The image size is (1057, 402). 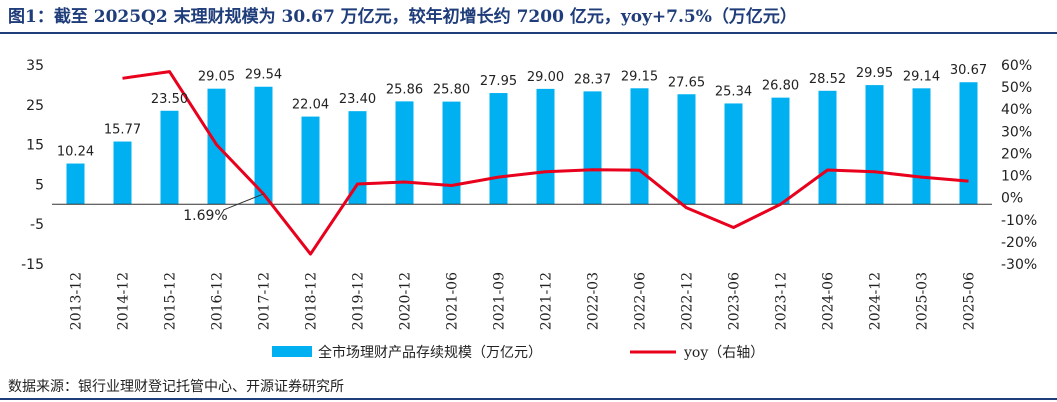 What do you see at coordinates (32, 165) in the screenshot?
I see `left-y-axis: 35 25 15 5 -5 -15` at bounding box center [32, 165].